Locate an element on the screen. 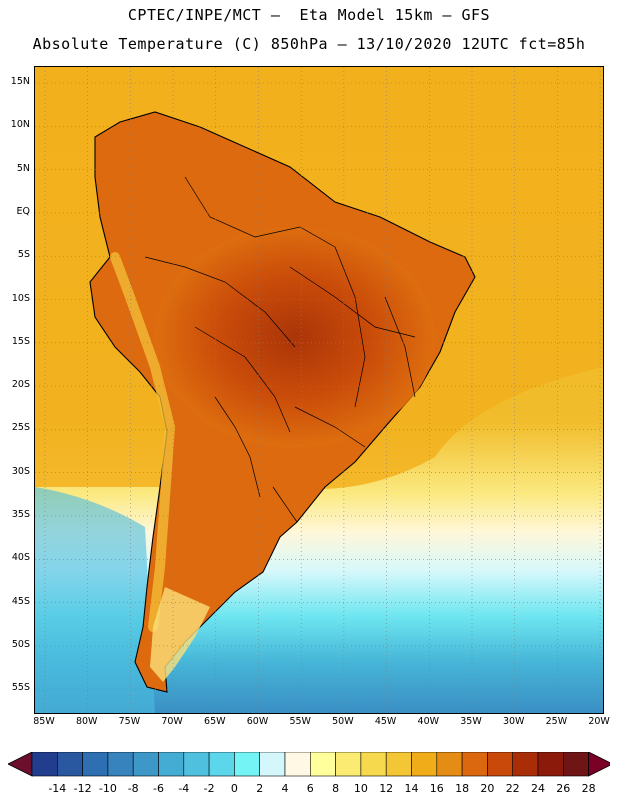  interior-hot-core is located at coordinates (295, 337).